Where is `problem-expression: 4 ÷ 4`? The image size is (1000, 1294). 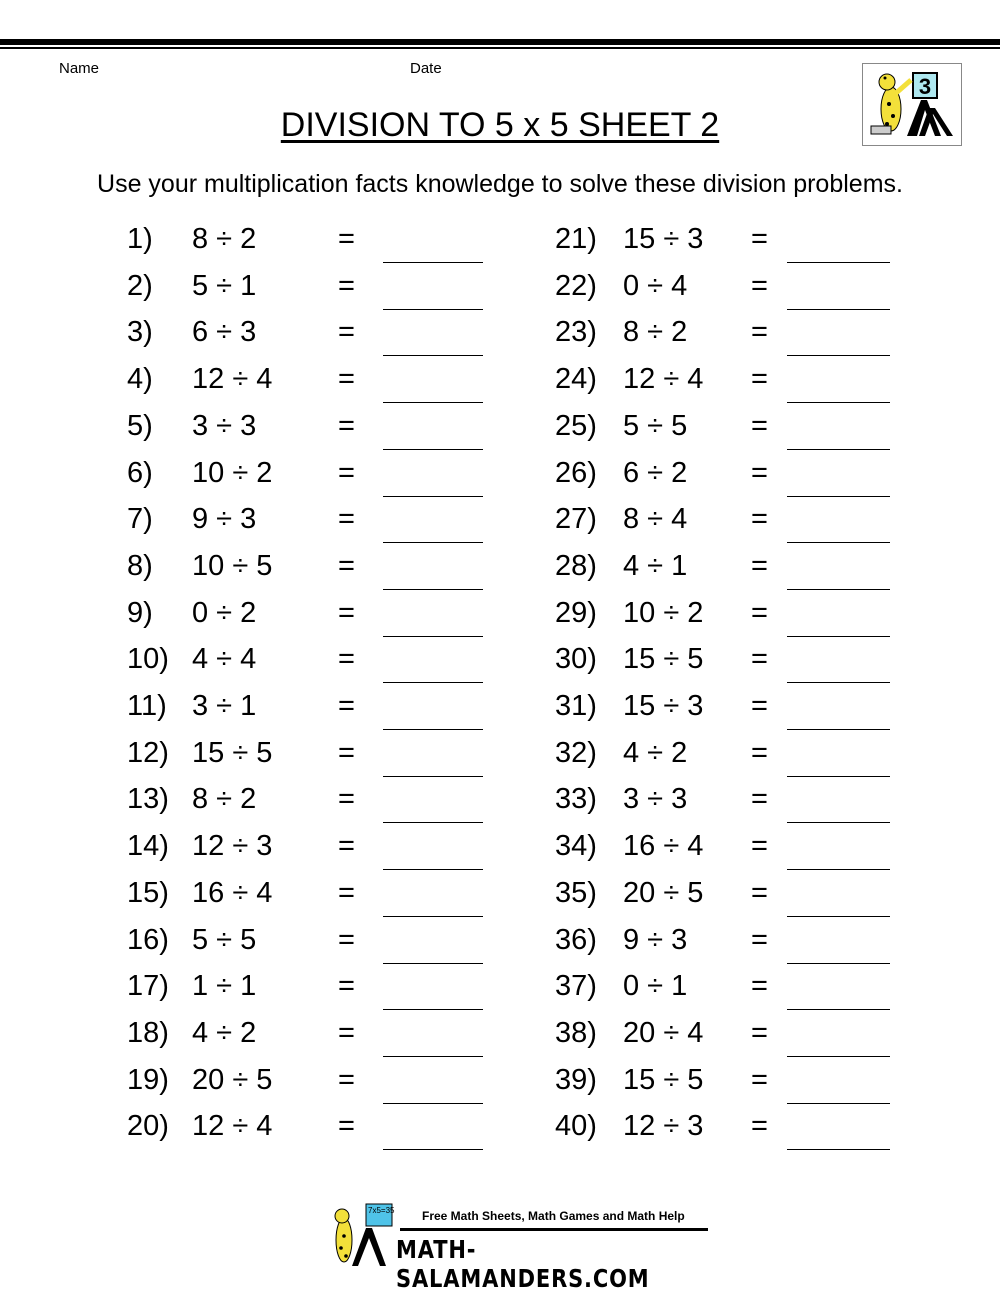 problem-expression: 4 ÷ 4 is located at coordinates (224, 659).